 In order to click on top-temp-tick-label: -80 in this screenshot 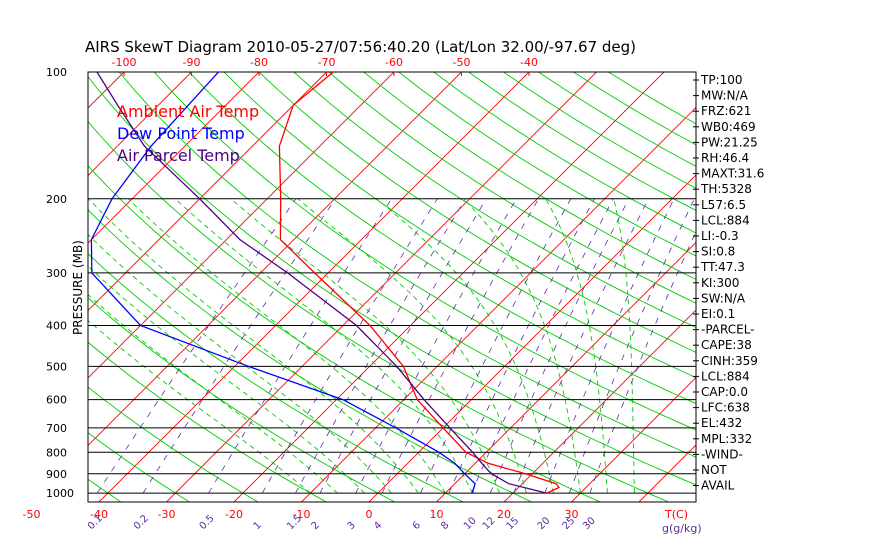, I will do `click(259, 62)`.